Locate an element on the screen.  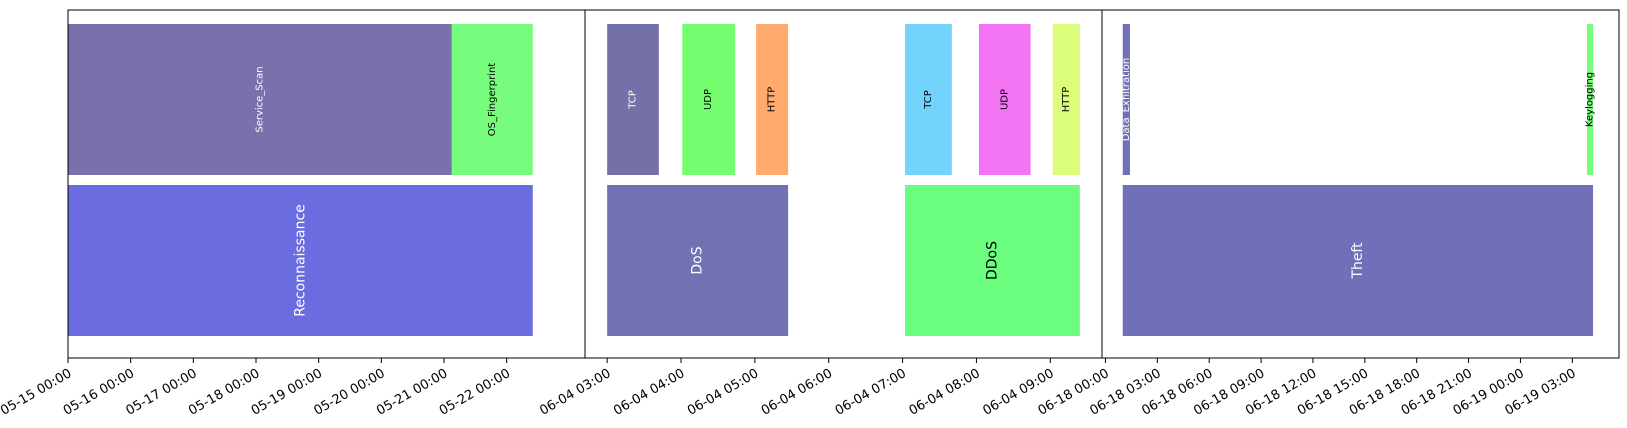
category-bar-ddos is located at coordinates (992, 260).